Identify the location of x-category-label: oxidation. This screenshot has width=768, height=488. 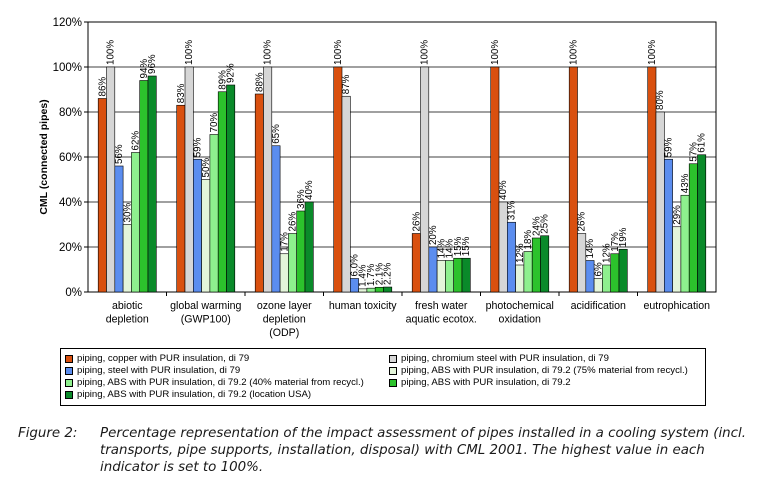
(520, 320).